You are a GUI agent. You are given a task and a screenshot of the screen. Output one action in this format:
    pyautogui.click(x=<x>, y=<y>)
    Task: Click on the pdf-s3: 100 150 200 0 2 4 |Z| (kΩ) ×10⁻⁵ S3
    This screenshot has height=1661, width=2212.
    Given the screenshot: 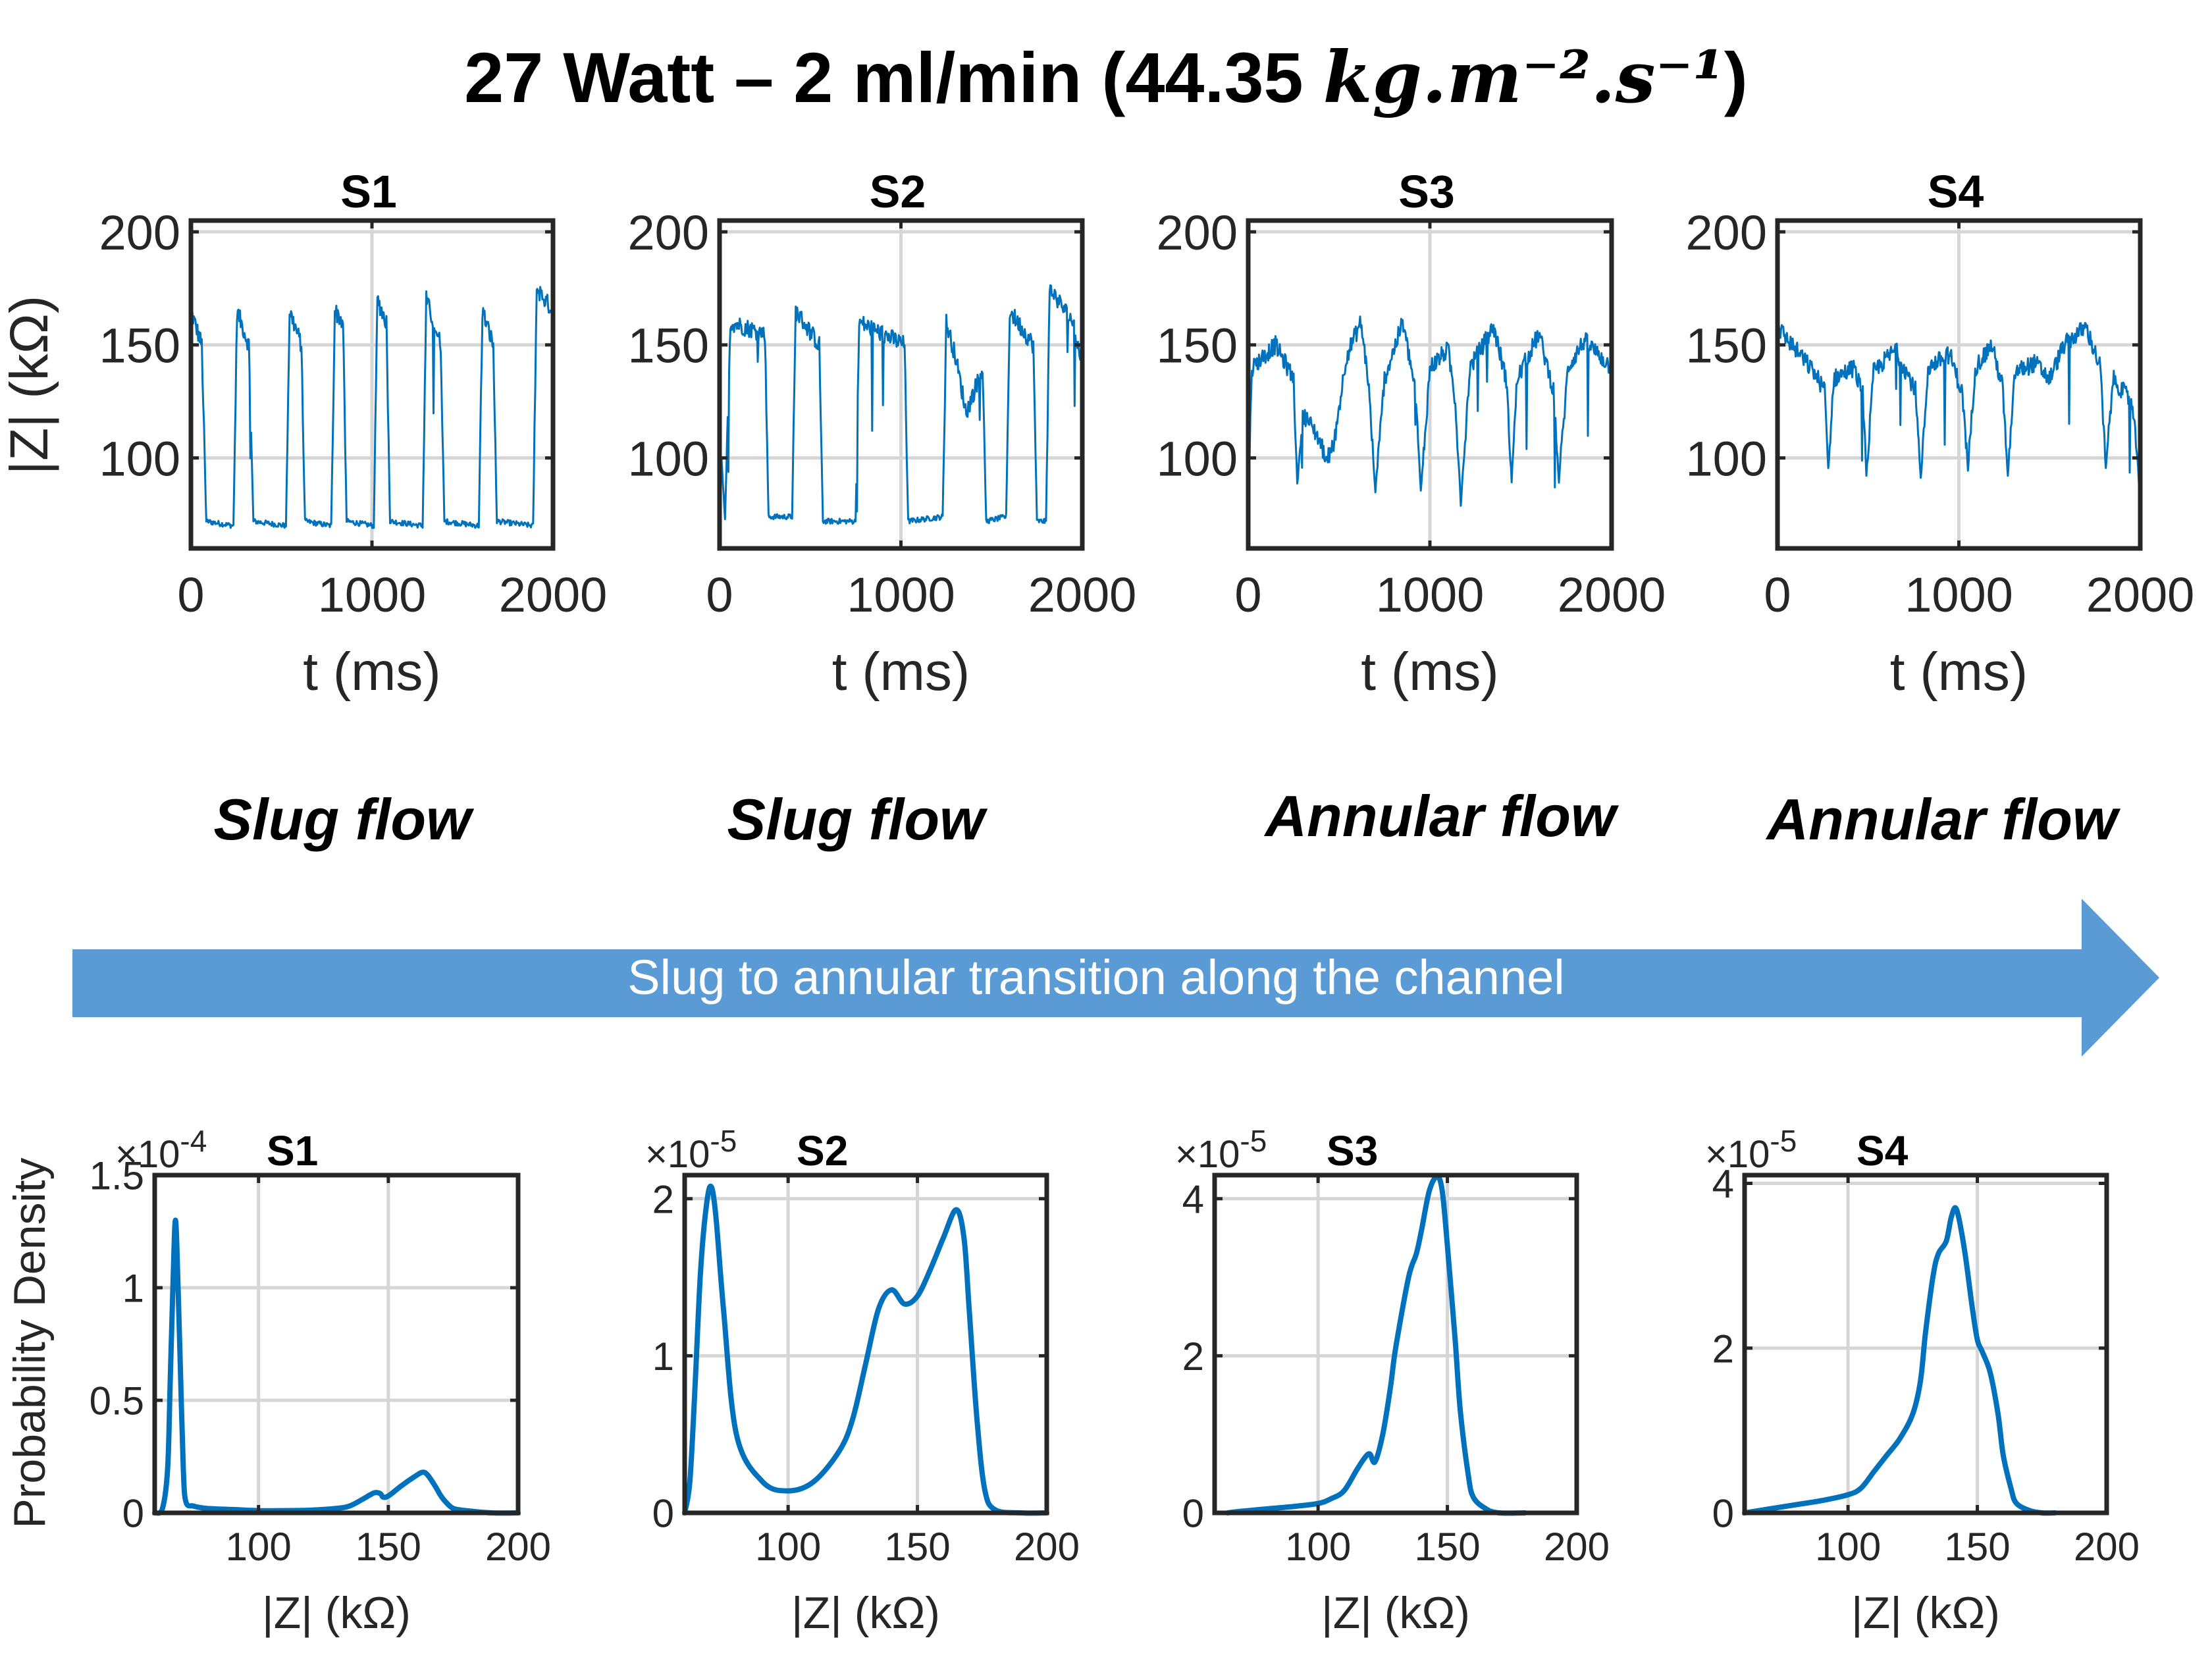 What is the action you would take?
    pyautogui.click(x=1392, y=1381)
    